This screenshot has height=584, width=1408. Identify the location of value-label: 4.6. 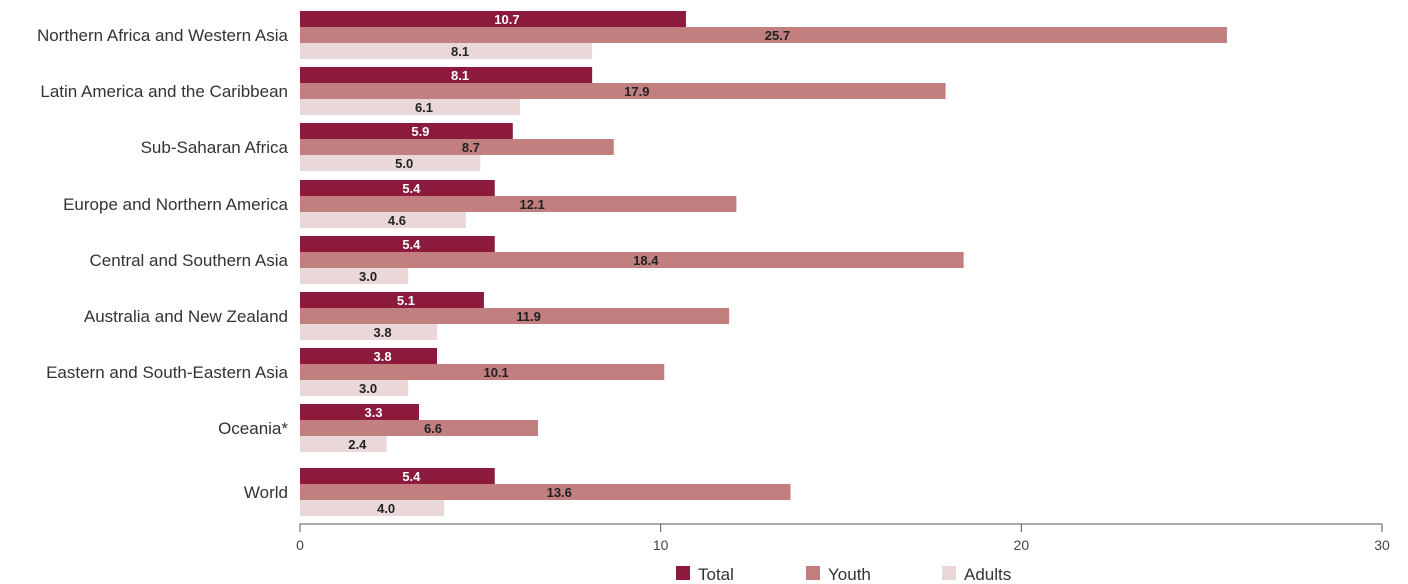
(397, 220).